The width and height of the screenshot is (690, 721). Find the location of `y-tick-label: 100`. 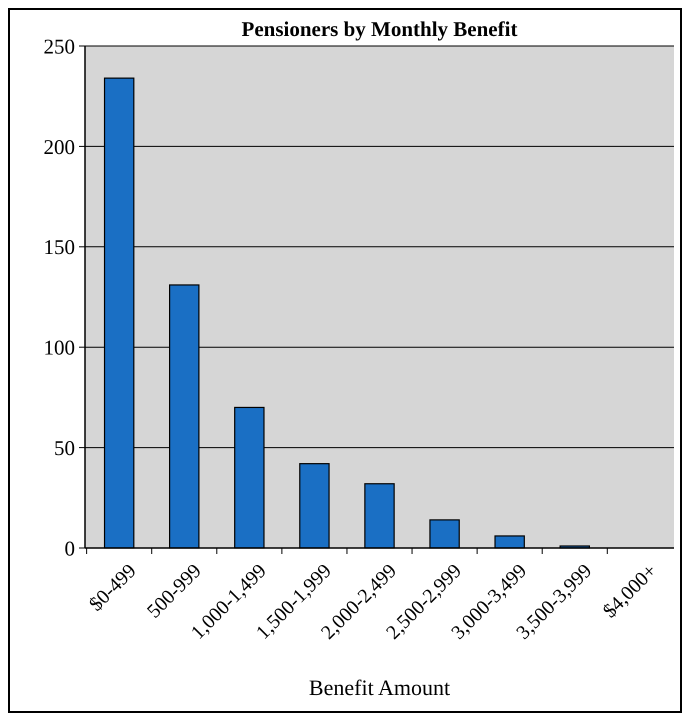

y-tick-label: 100 is located at coordinates (59, 348).